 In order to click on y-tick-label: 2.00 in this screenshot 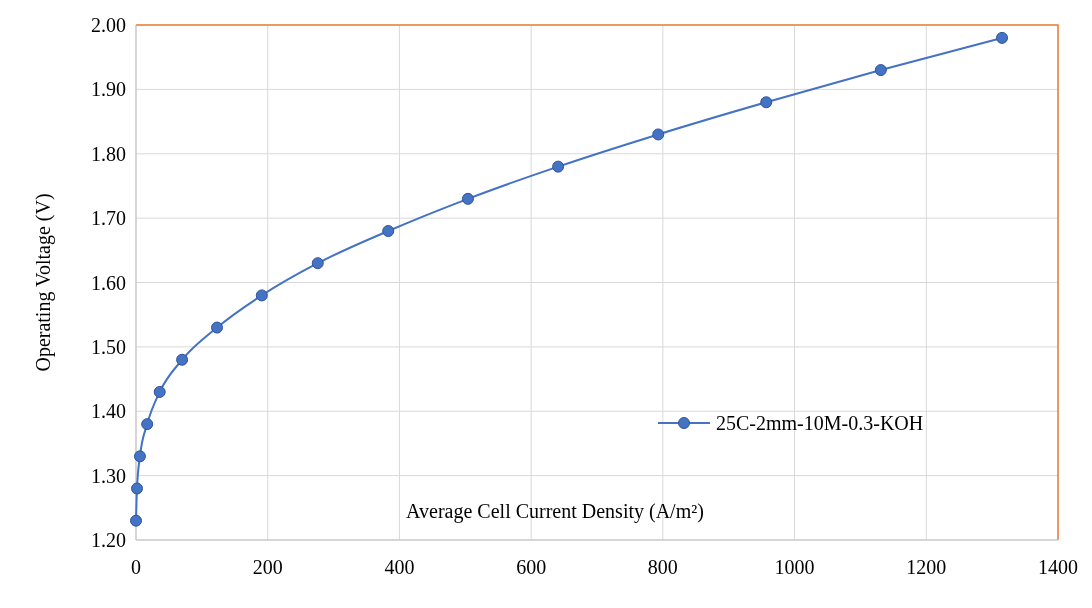, I will do `click(108, 25)`.